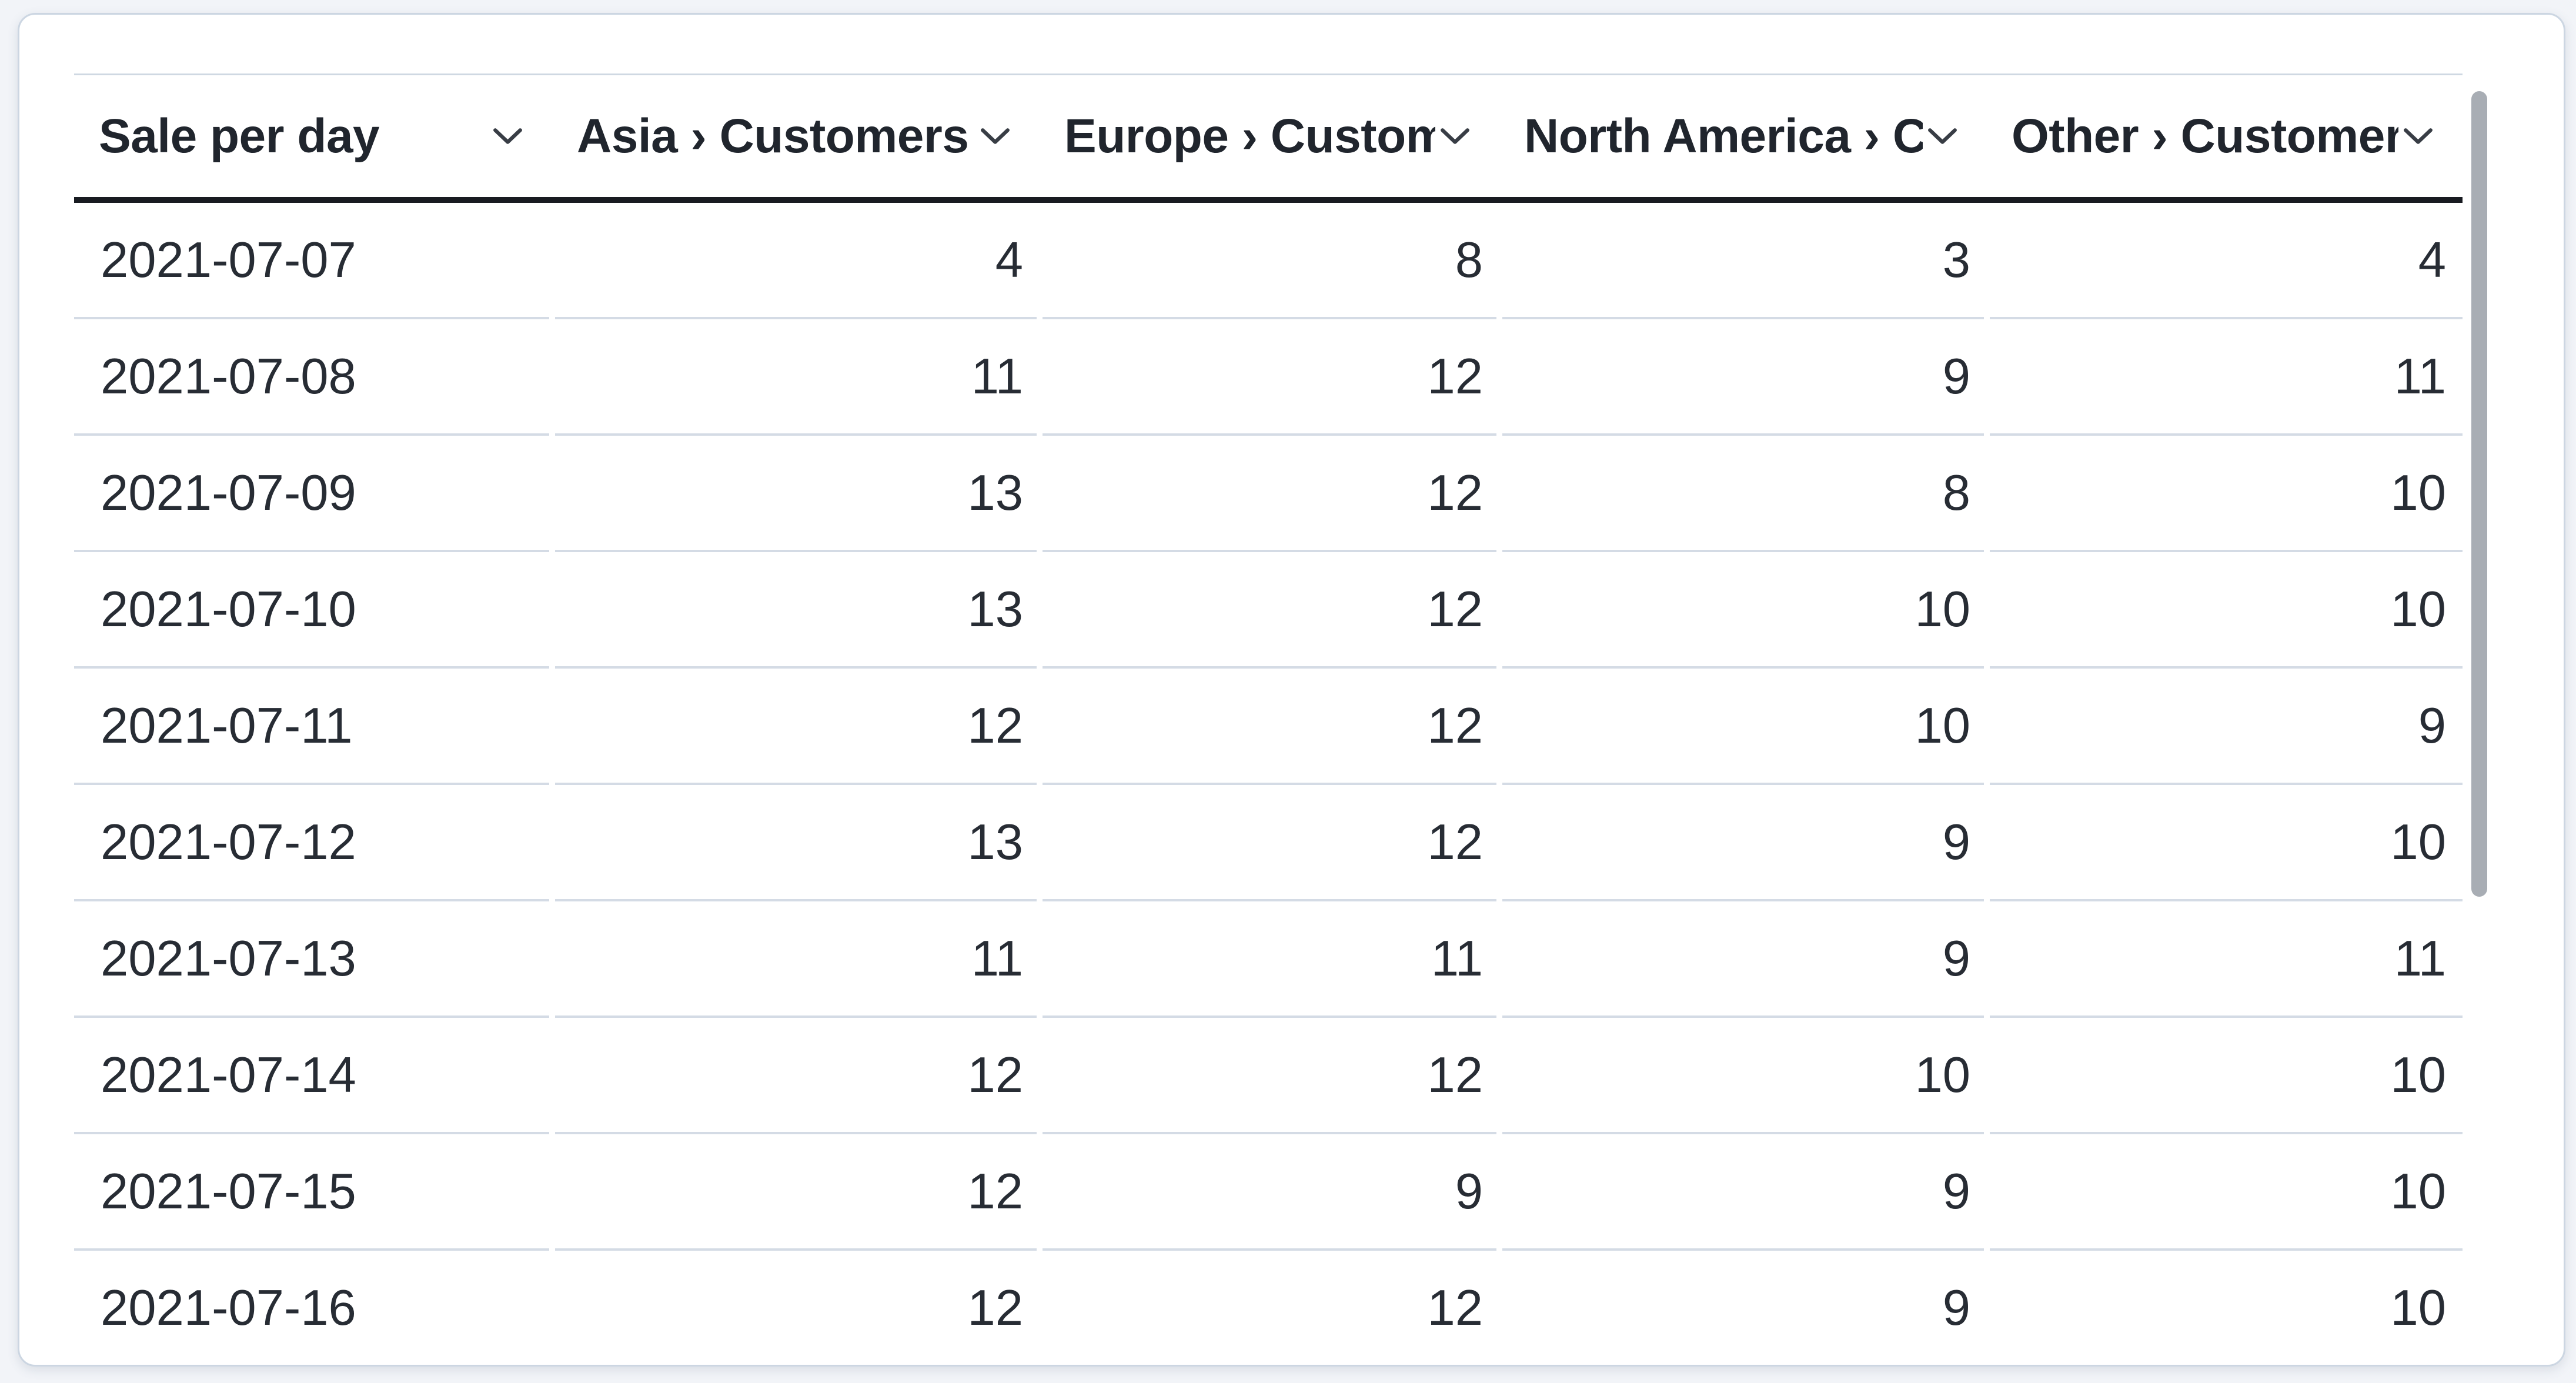 This screenshot has height=1383, width=2576. I want to click on date-cell: 2021-07-09, so click(313, 494).